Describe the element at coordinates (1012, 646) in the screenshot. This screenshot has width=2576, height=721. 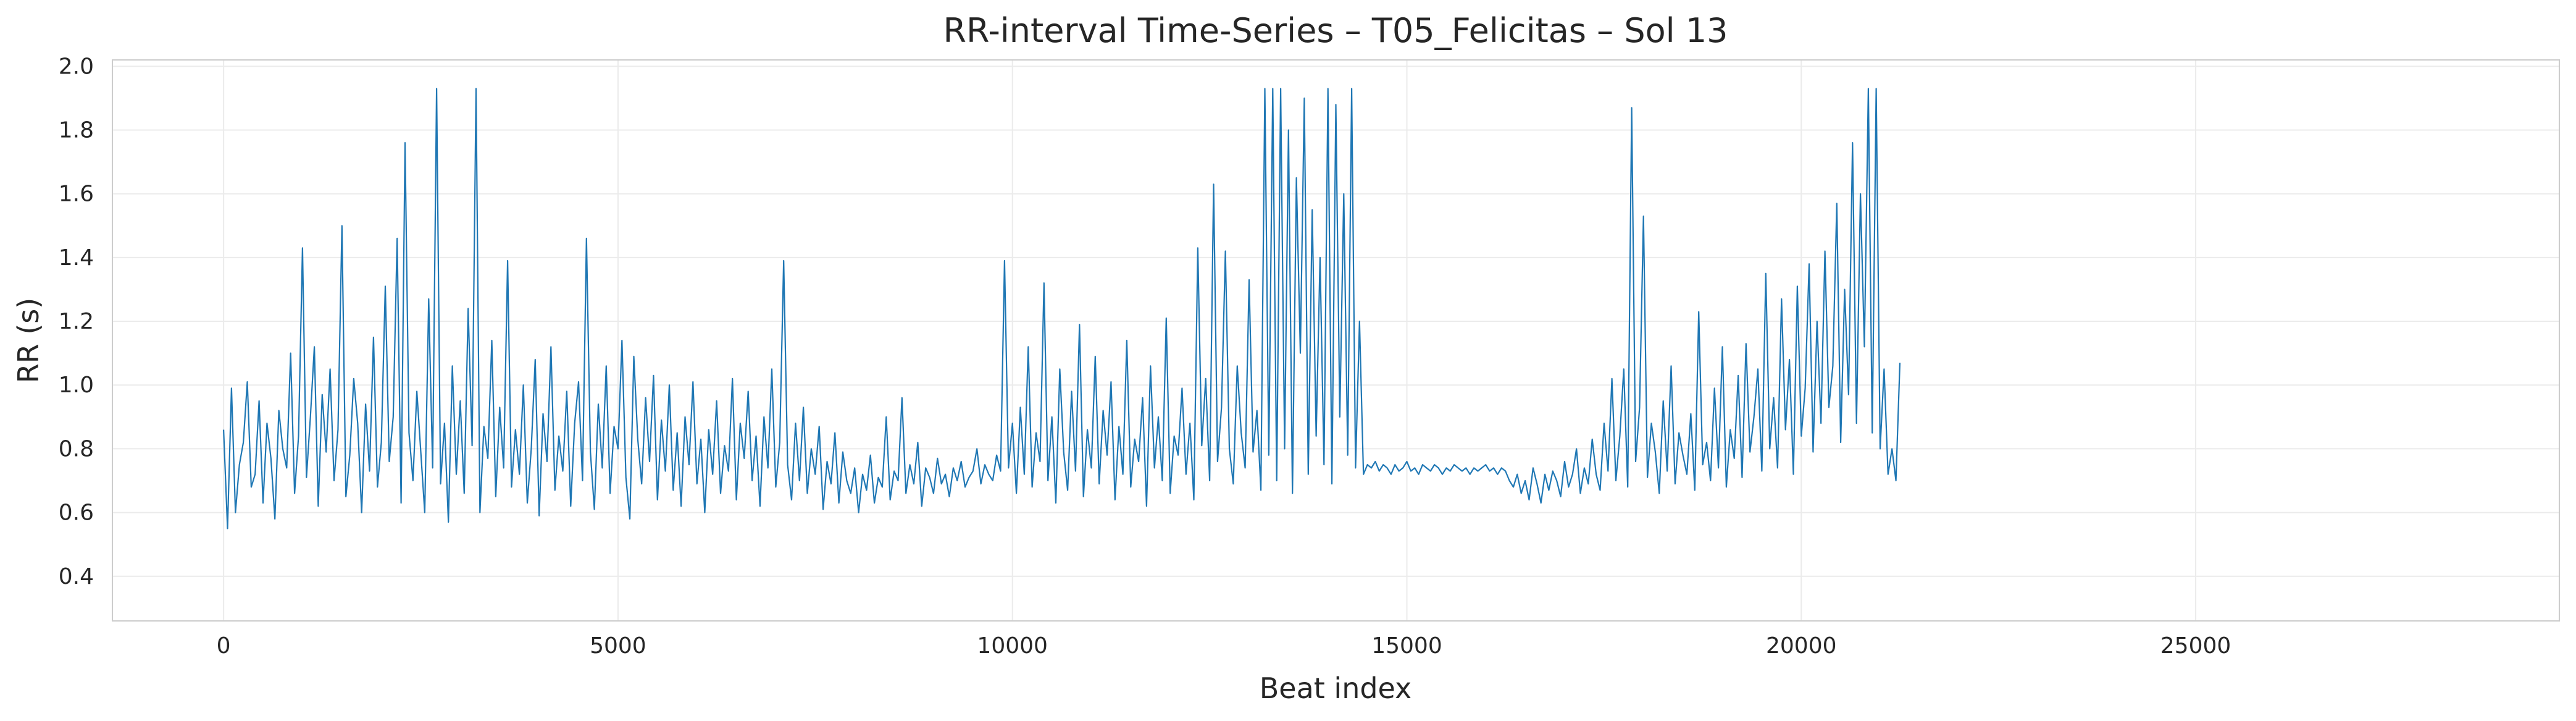
I see `x-tick-label: 10000` at that location.